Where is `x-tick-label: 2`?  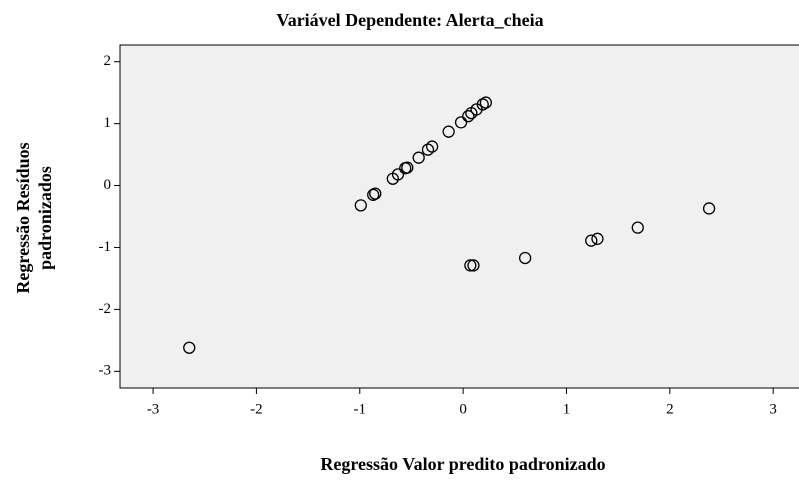
x-tick-label: 2 is located at coordinates (670, 409).